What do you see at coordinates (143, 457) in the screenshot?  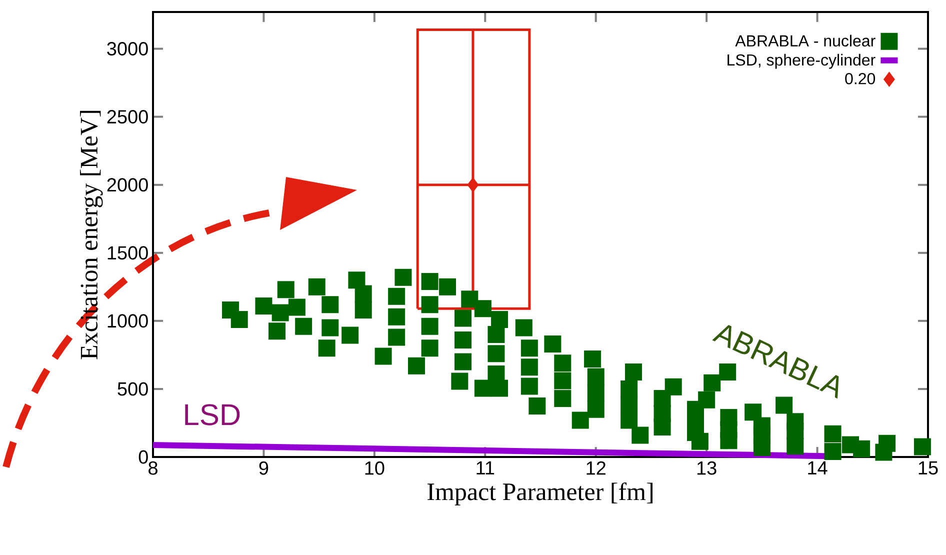 I see `y-tick-label: 0` at bounding box center [143, 457].